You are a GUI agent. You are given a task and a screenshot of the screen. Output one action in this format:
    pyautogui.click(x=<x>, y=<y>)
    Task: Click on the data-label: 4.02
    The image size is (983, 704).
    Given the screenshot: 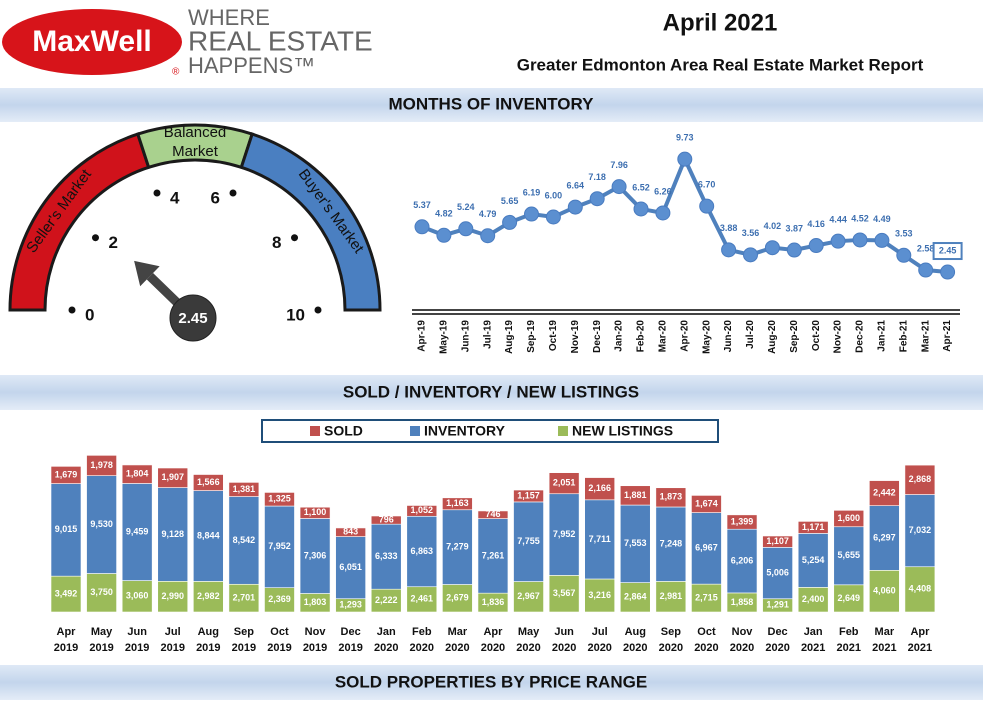 What is the action you would take?
    pyautogui.click(x=773, y=226)
    